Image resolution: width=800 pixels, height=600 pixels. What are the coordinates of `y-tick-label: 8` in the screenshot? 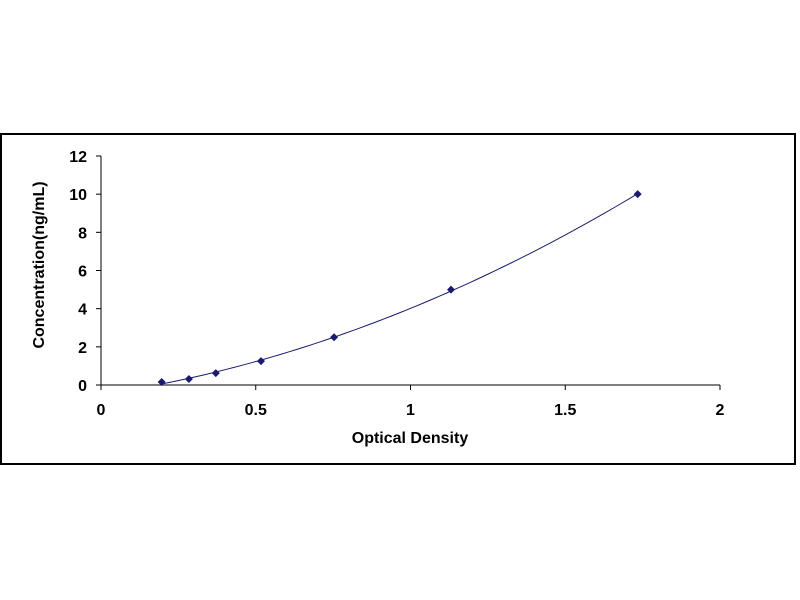 It's located at (82, 233).